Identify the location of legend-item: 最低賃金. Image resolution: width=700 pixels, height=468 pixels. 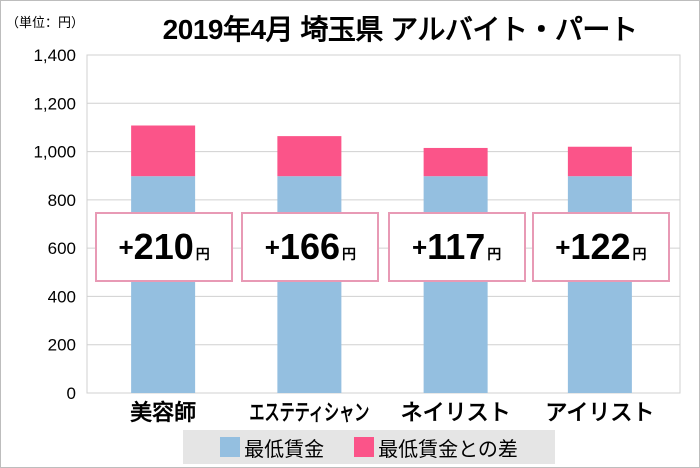
(272, 447).